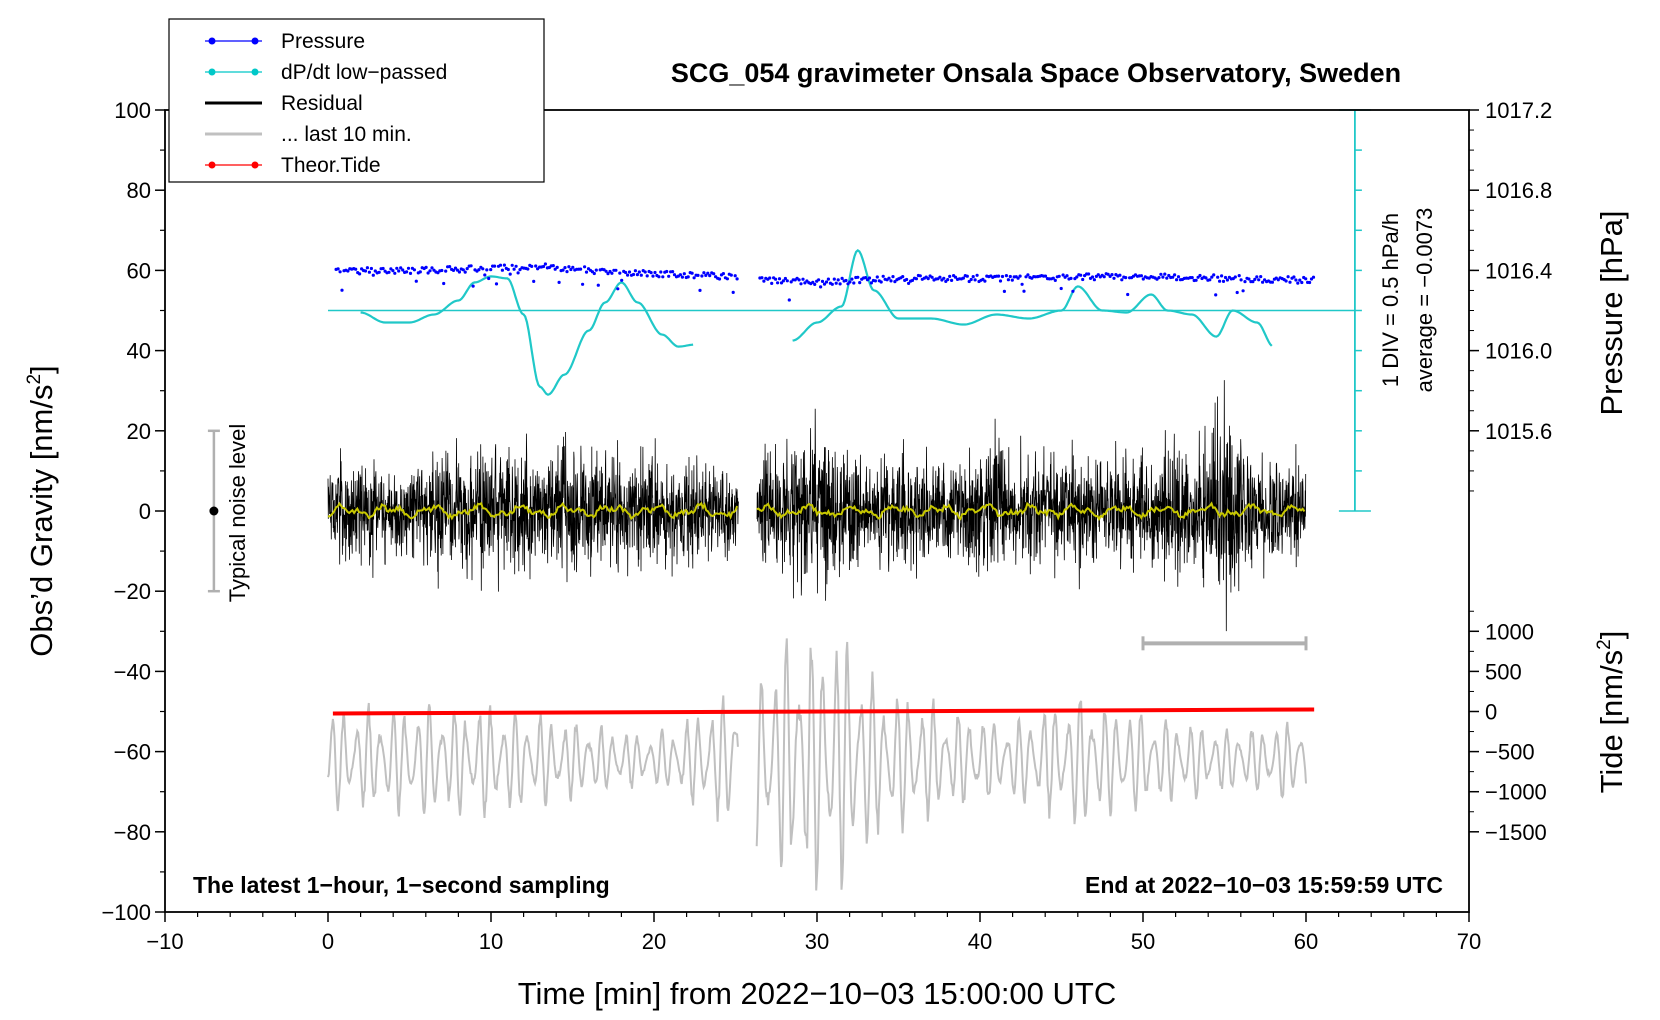 The width and height of the screenshot is (1660, 1020). What do you see at coordinates (1491, 712) in the screenshot?
I see `tide-tick-label: 0` at bounding box center [1491, 712].